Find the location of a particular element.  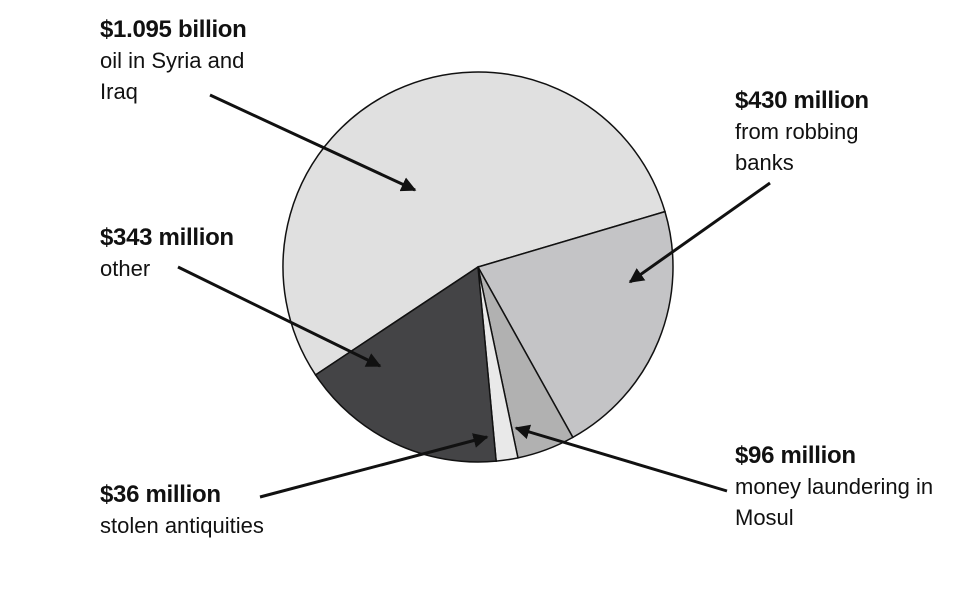

slice-label: $1.095 billion oil in Syria and Iraq is located at coordinates (175, 60).